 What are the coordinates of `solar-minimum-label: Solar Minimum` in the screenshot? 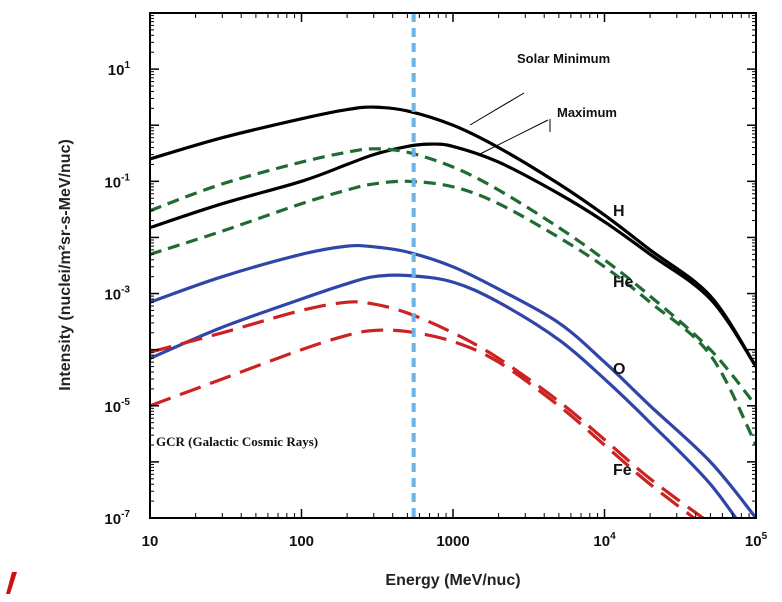 It's located at (563, 58).